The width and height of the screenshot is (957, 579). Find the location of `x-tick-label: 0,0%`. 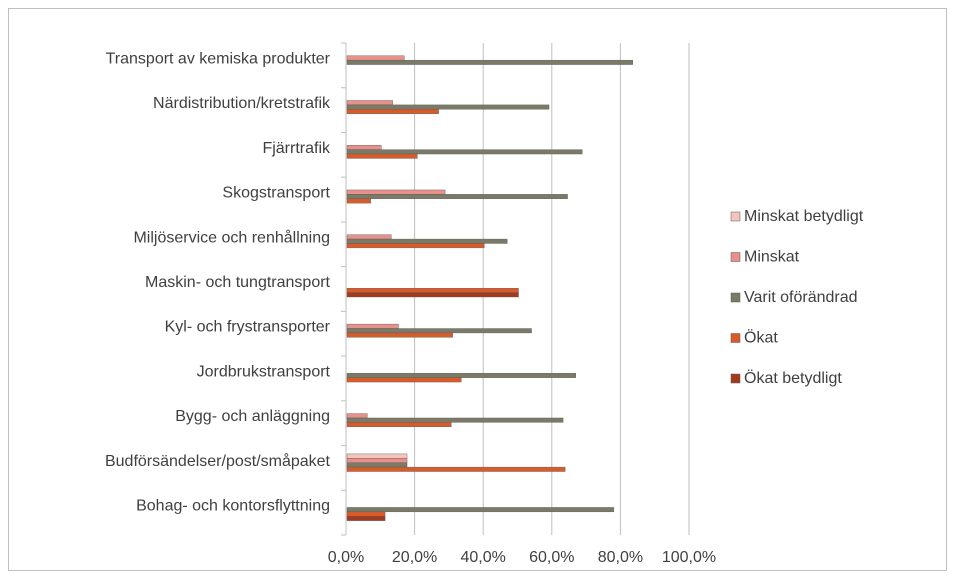

x-tick-label: 0,0% is located at coordinates (346, 557).